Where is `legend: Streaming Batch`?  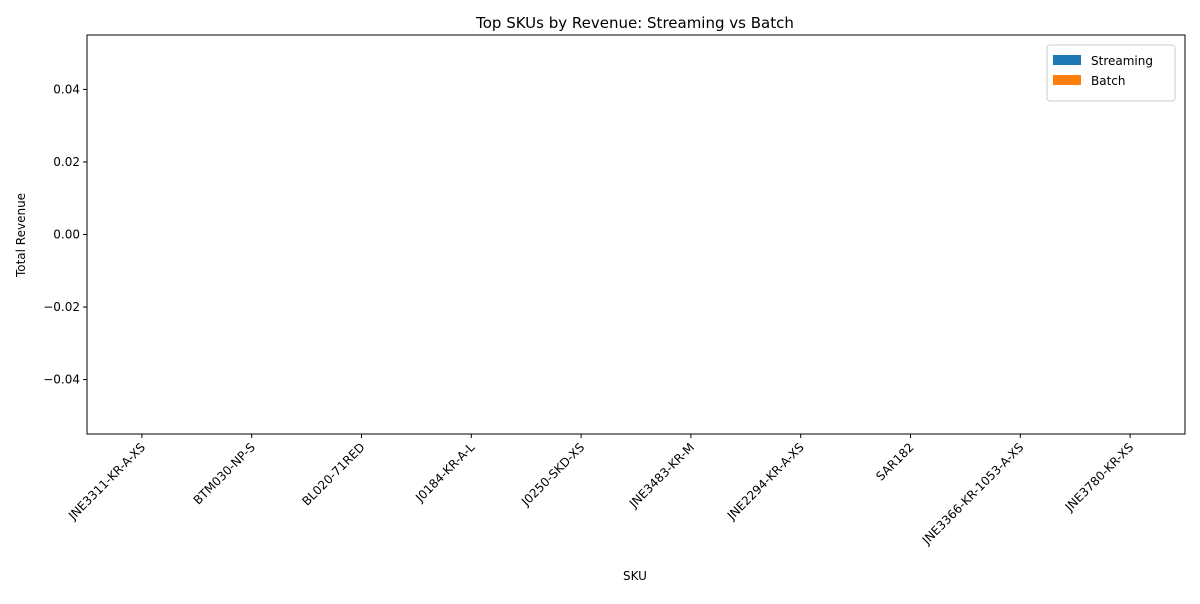 legend: Streaming Batch is located at coordinates (1111, 73).